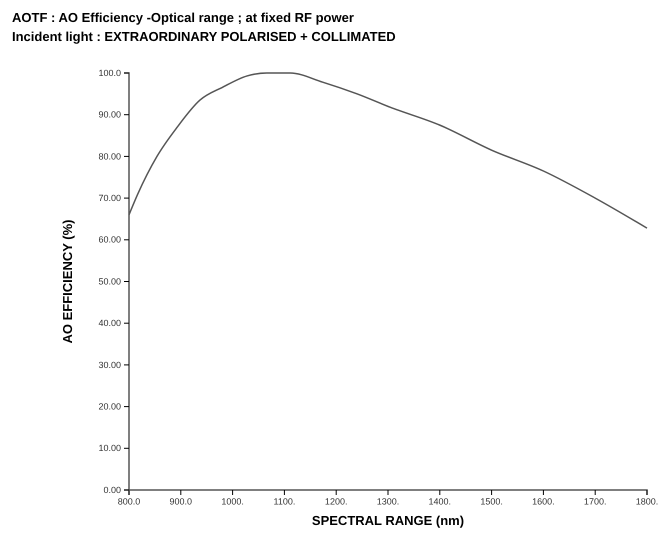 The width and height of the screenshot is (671, 533). I want to click on y-tick-label: 10.00, so click(109, 448).